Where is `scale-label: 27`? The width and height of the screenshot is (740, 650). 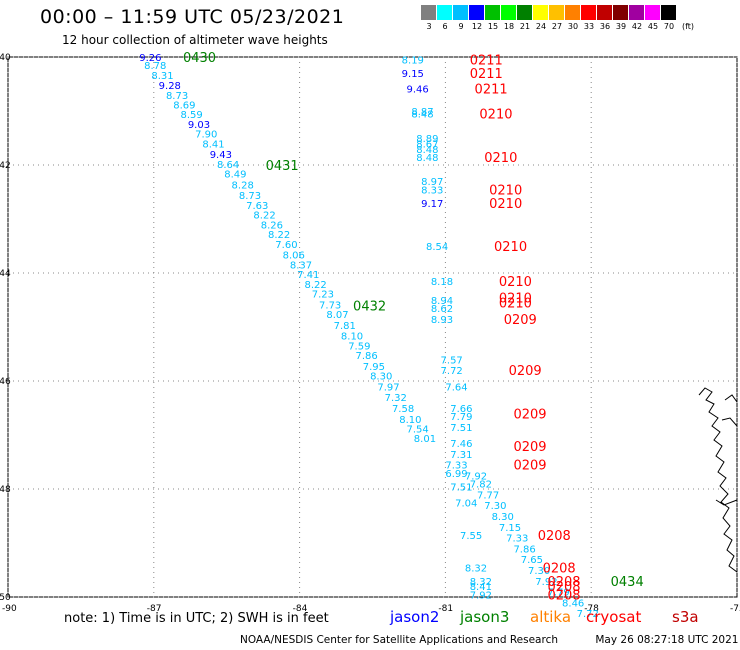 scale-label: 27 is located at coordinates (557, 26).